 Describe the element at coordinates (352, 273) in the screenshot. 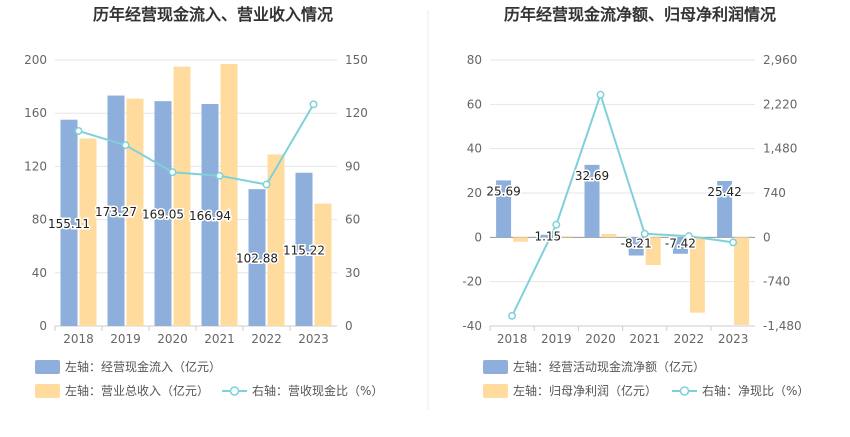

I see `right-axis-tick: 30` at that location.